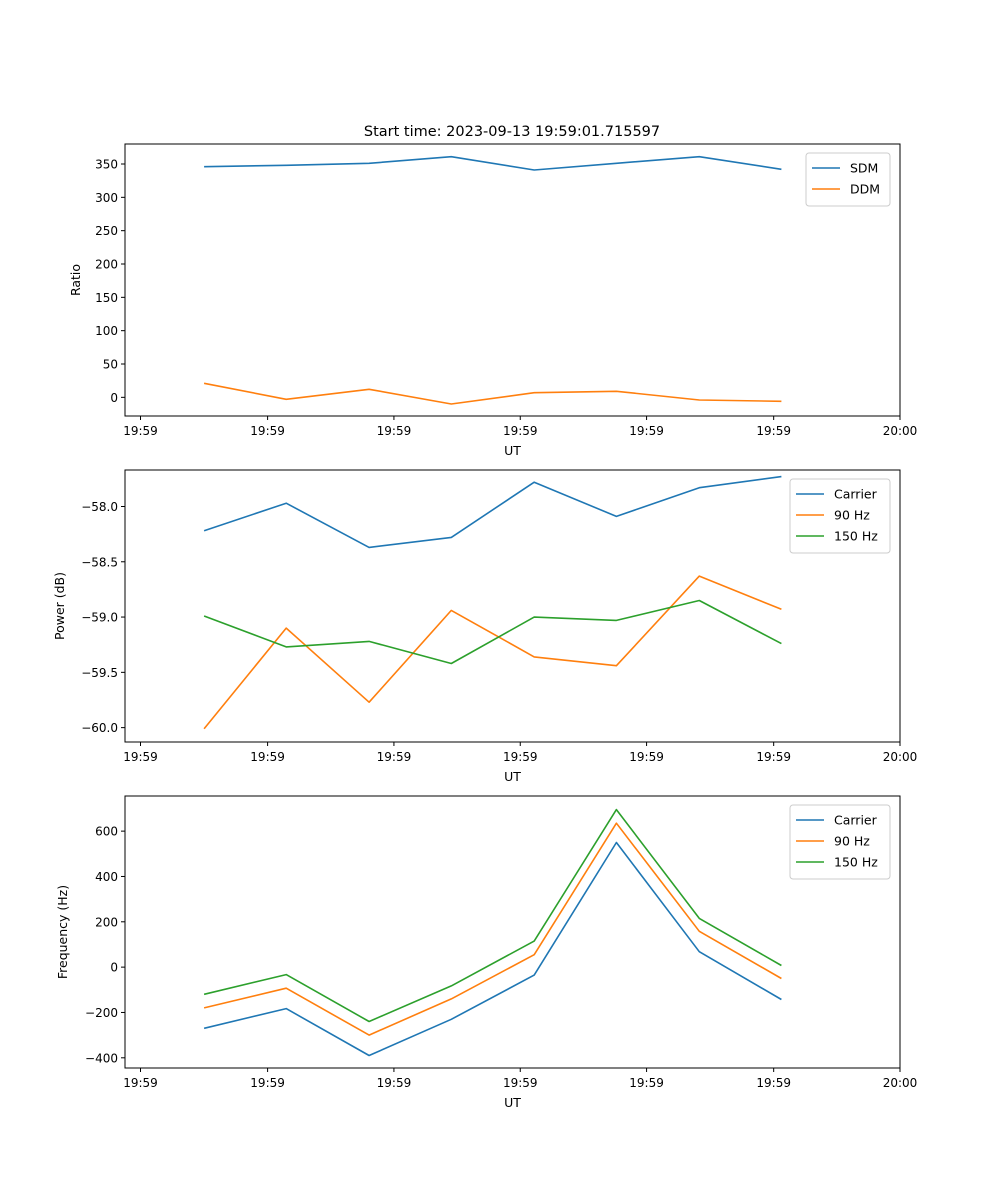 The width and height of the screenshot is (1000, 1200). I want to click on y-tick-label: 150, so click(106, 298).